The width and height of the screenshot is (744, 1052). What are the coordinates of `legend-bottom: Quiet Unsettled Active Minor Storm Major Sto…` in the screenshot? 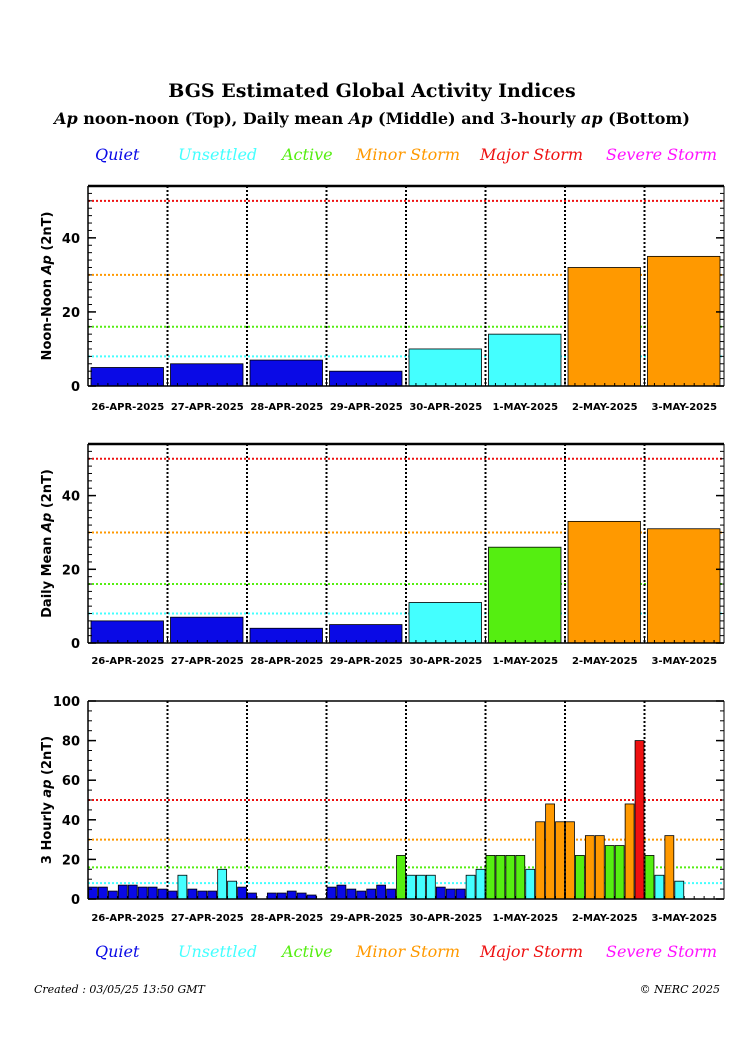 It's located at (372, 954).